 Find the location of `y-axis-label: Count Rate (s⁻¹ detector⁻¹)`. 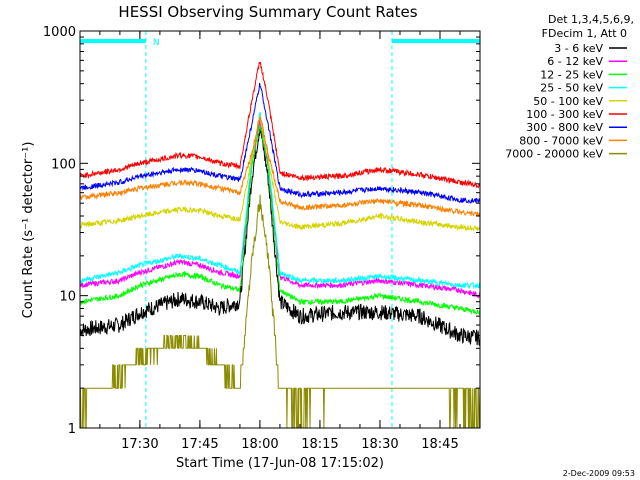

y-axis-label: Count Rate (s⁻¹ detector⁻¹) is located at coordinates (28, 230).